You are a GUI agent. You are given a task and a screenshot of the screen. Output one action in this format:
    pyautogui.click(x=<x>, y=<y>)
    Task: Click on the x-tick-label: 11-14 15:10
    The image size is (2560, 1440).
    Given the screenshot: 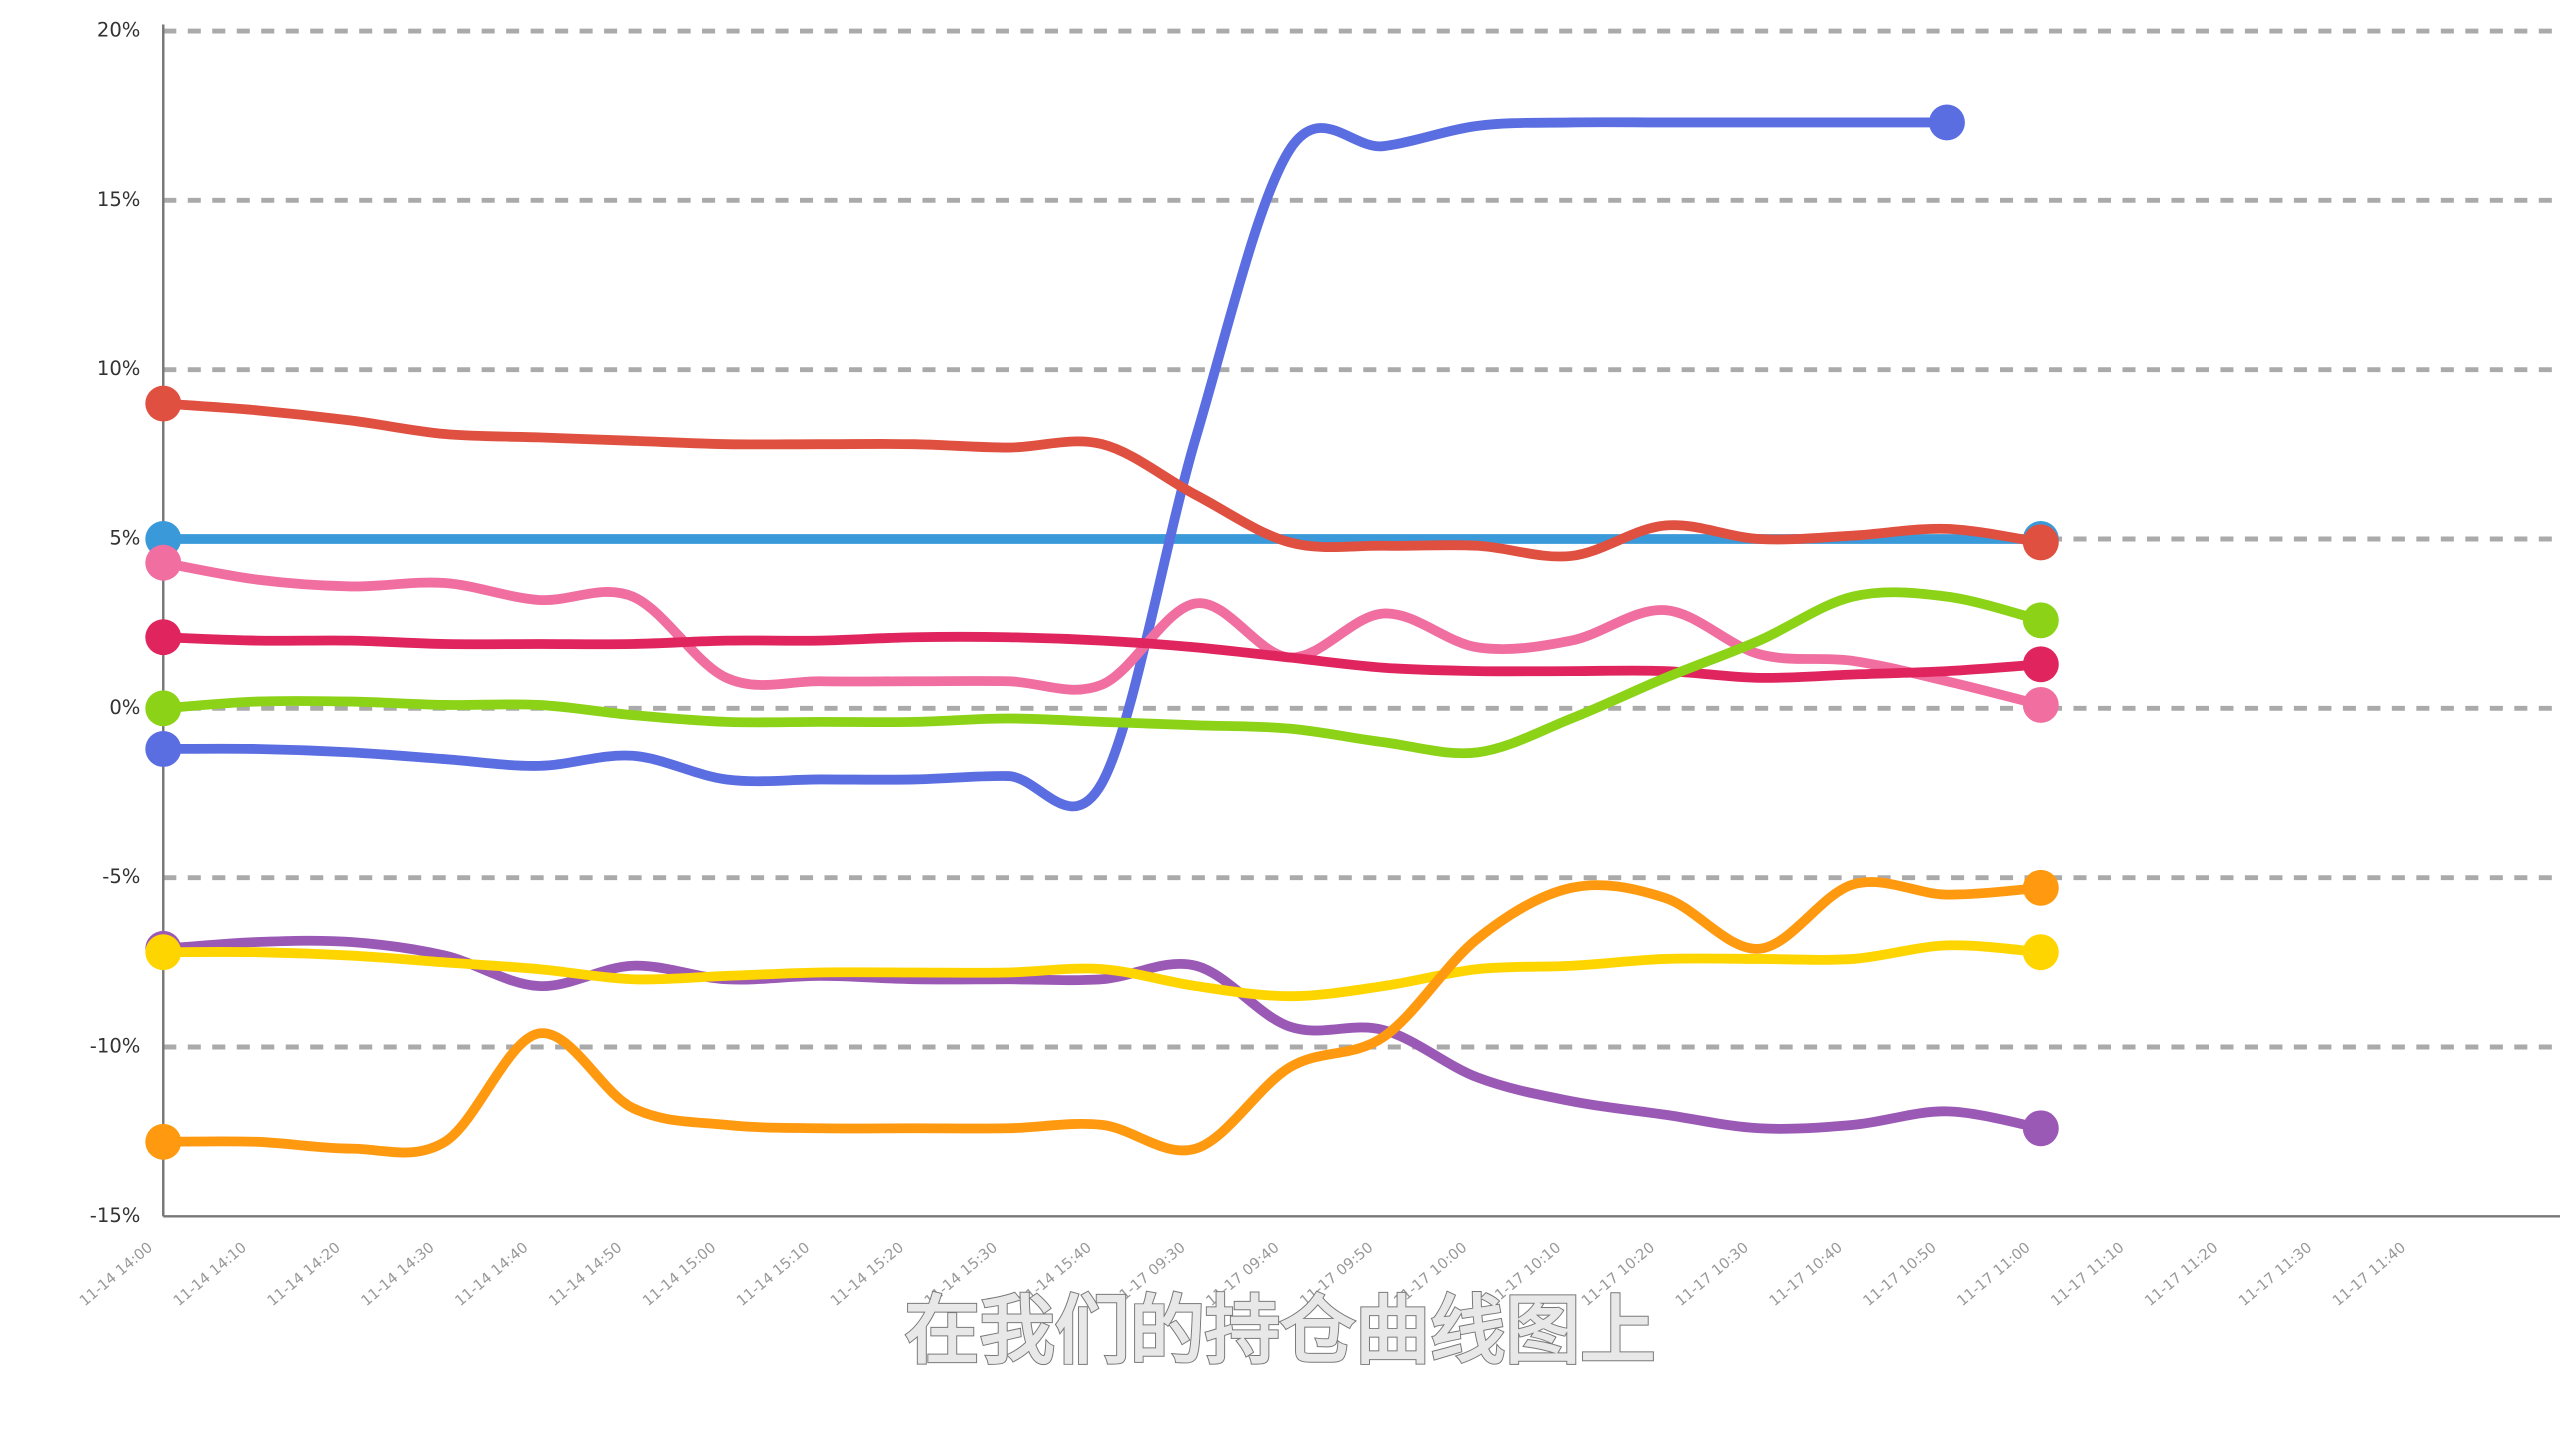 What is the action you would take?
    pyautogui.click(x=774, y=1274)
    